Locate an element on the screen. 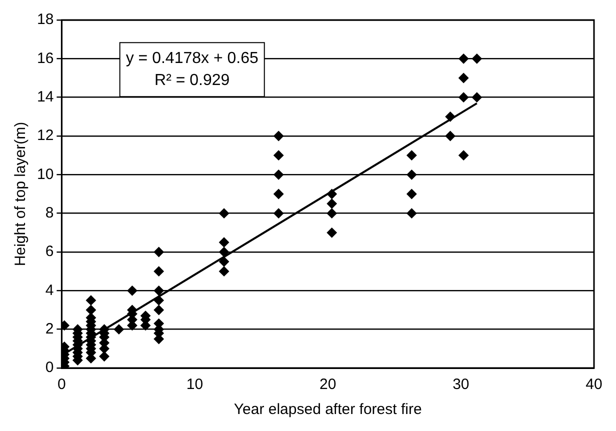  y-axis-title: Height of top layer(m) is located at coordinates (21, 194).